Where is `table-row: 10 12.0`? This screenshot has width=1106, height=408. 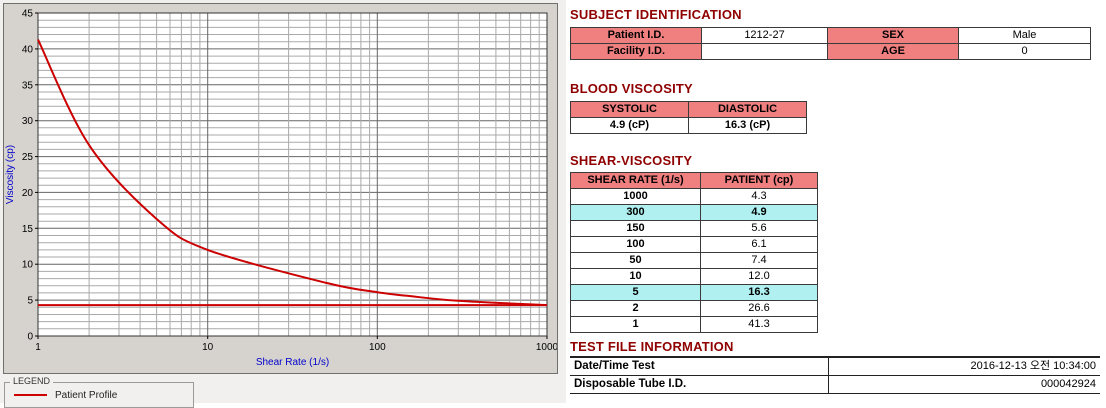 table-row: 10 12.0 is located at coordinates (694, 276).